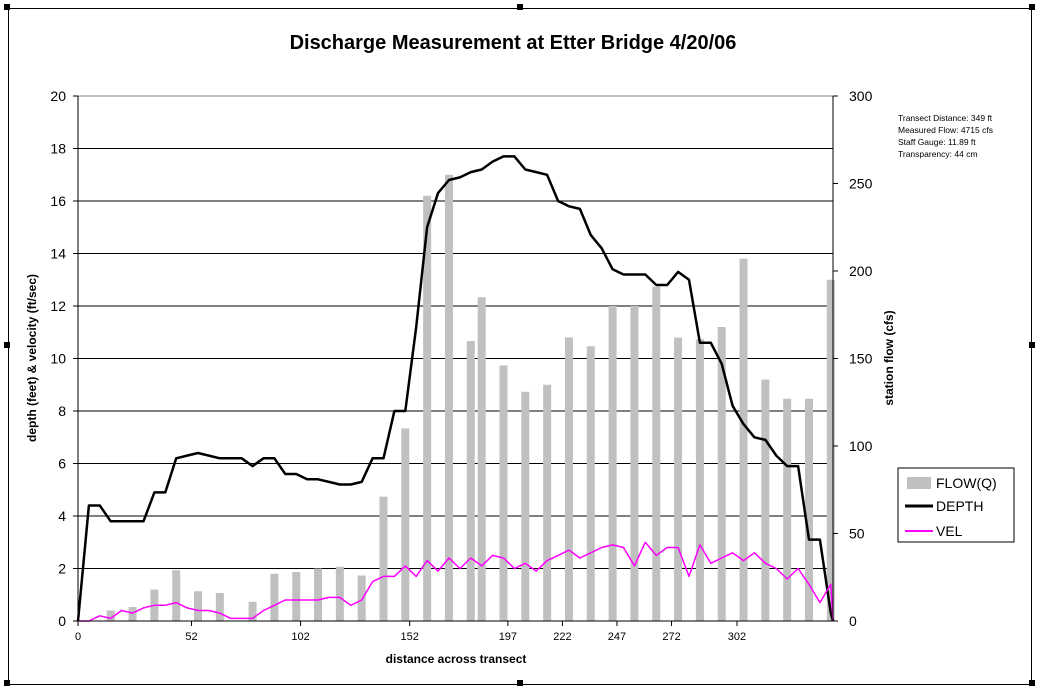 The height and width of the screenshot is (695, 1041). Describe the element at coordinates (456, 659) in the screenshot. I see `x-axis-label: distance across transect` at that location.